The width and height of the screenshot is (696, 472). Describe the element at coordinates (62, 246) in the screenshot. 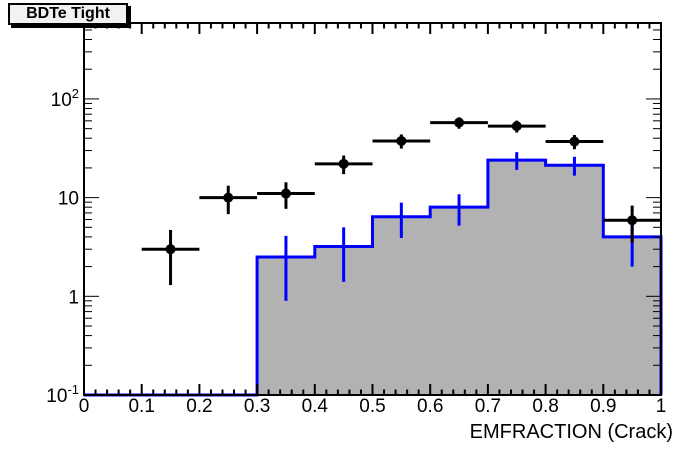

I see `y-axis-labels: 10⁻¹ 1 10 10²` at that location.